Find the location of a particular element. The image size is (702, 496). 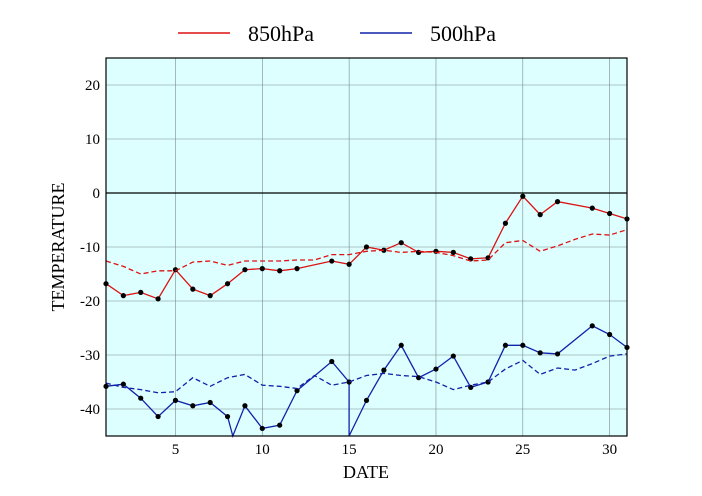

y-tick-label: -40 is located at coordinates (90, 410).